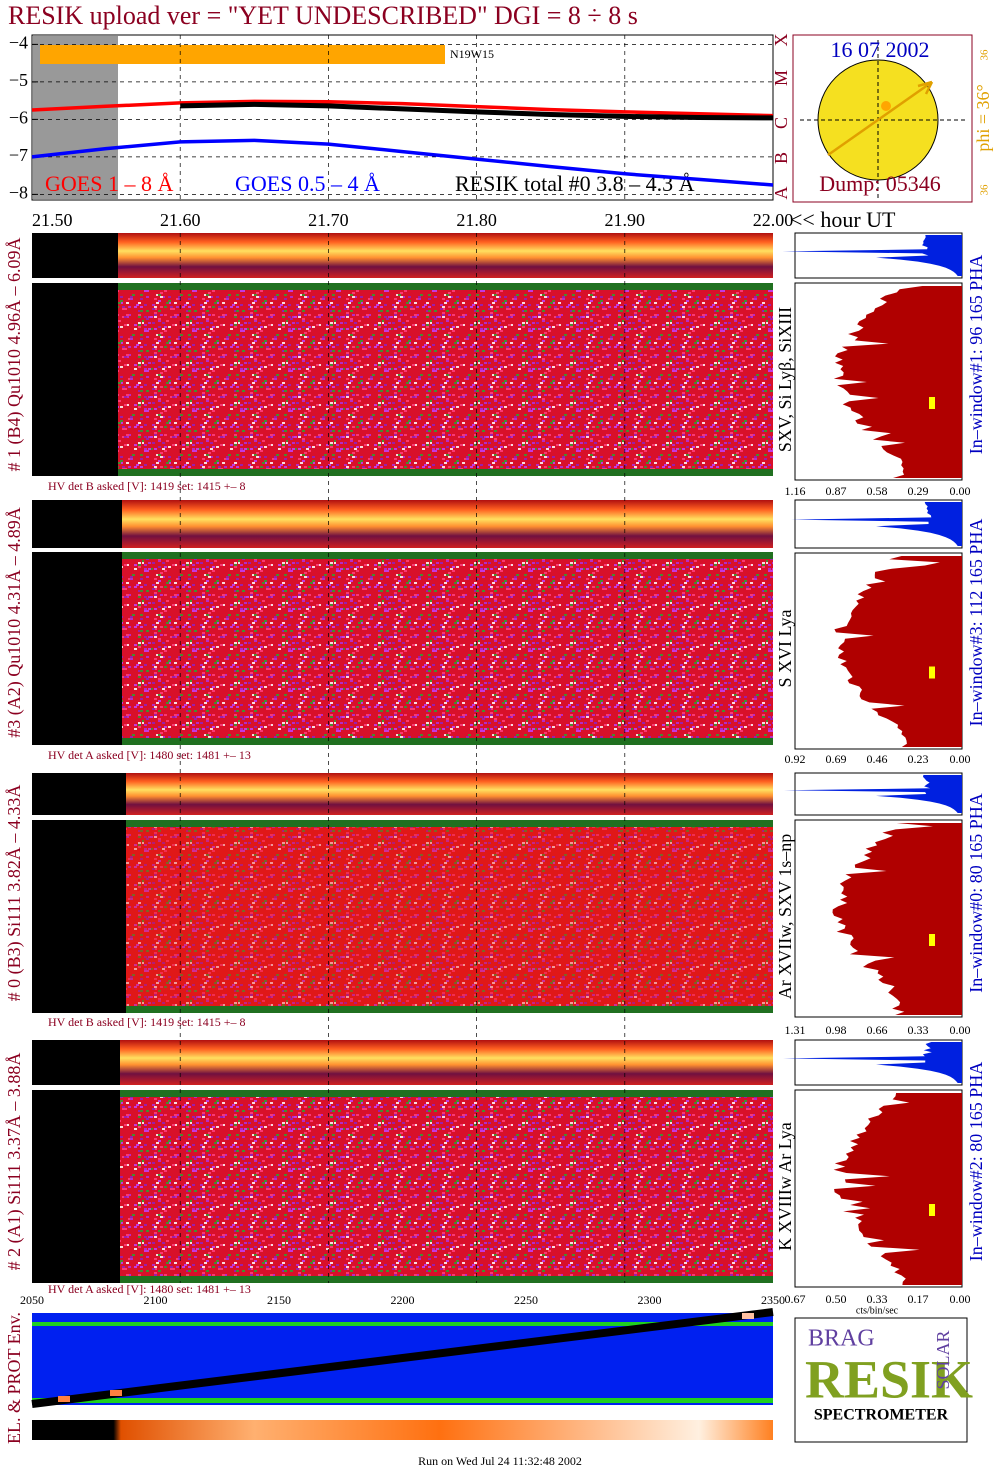 The image size is (1004, 1476). What do you see at coordinates (403, 1300) in the screenshot?
I see `env-tick-label: 2200` at bounding box center [403, 1300].